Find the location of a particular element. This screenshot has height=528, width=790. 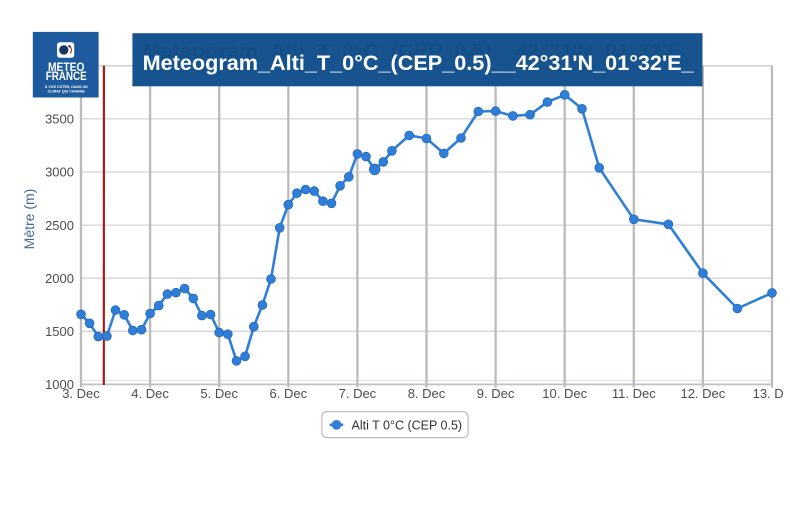

svg-text: 10. Dec is located at coordinates (564, 393).